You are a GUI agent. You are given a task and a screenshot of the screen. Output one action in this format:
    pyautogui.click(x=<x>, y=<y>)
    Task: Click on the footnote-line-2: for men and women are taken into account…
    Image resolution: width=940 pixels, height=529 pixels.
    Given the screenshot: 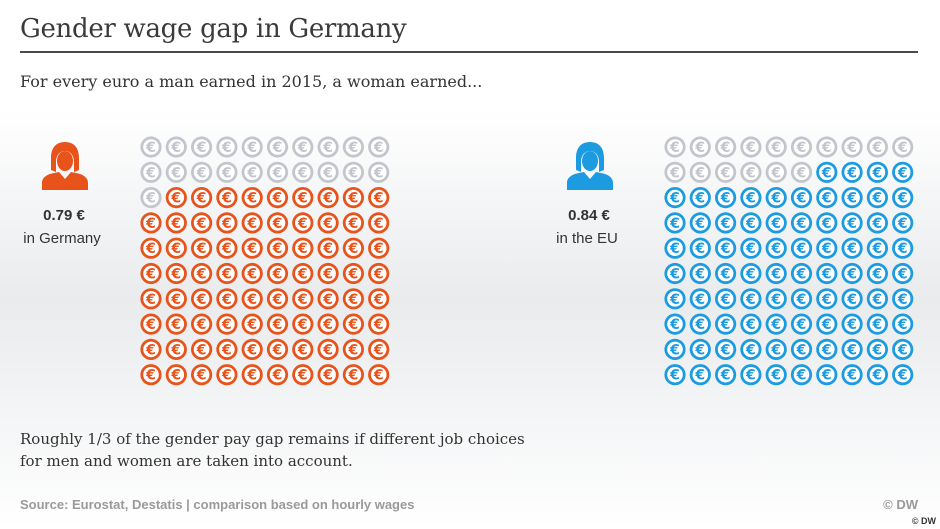 What is the action you would take?
    pyautogui.click(x=186, y=461)
    